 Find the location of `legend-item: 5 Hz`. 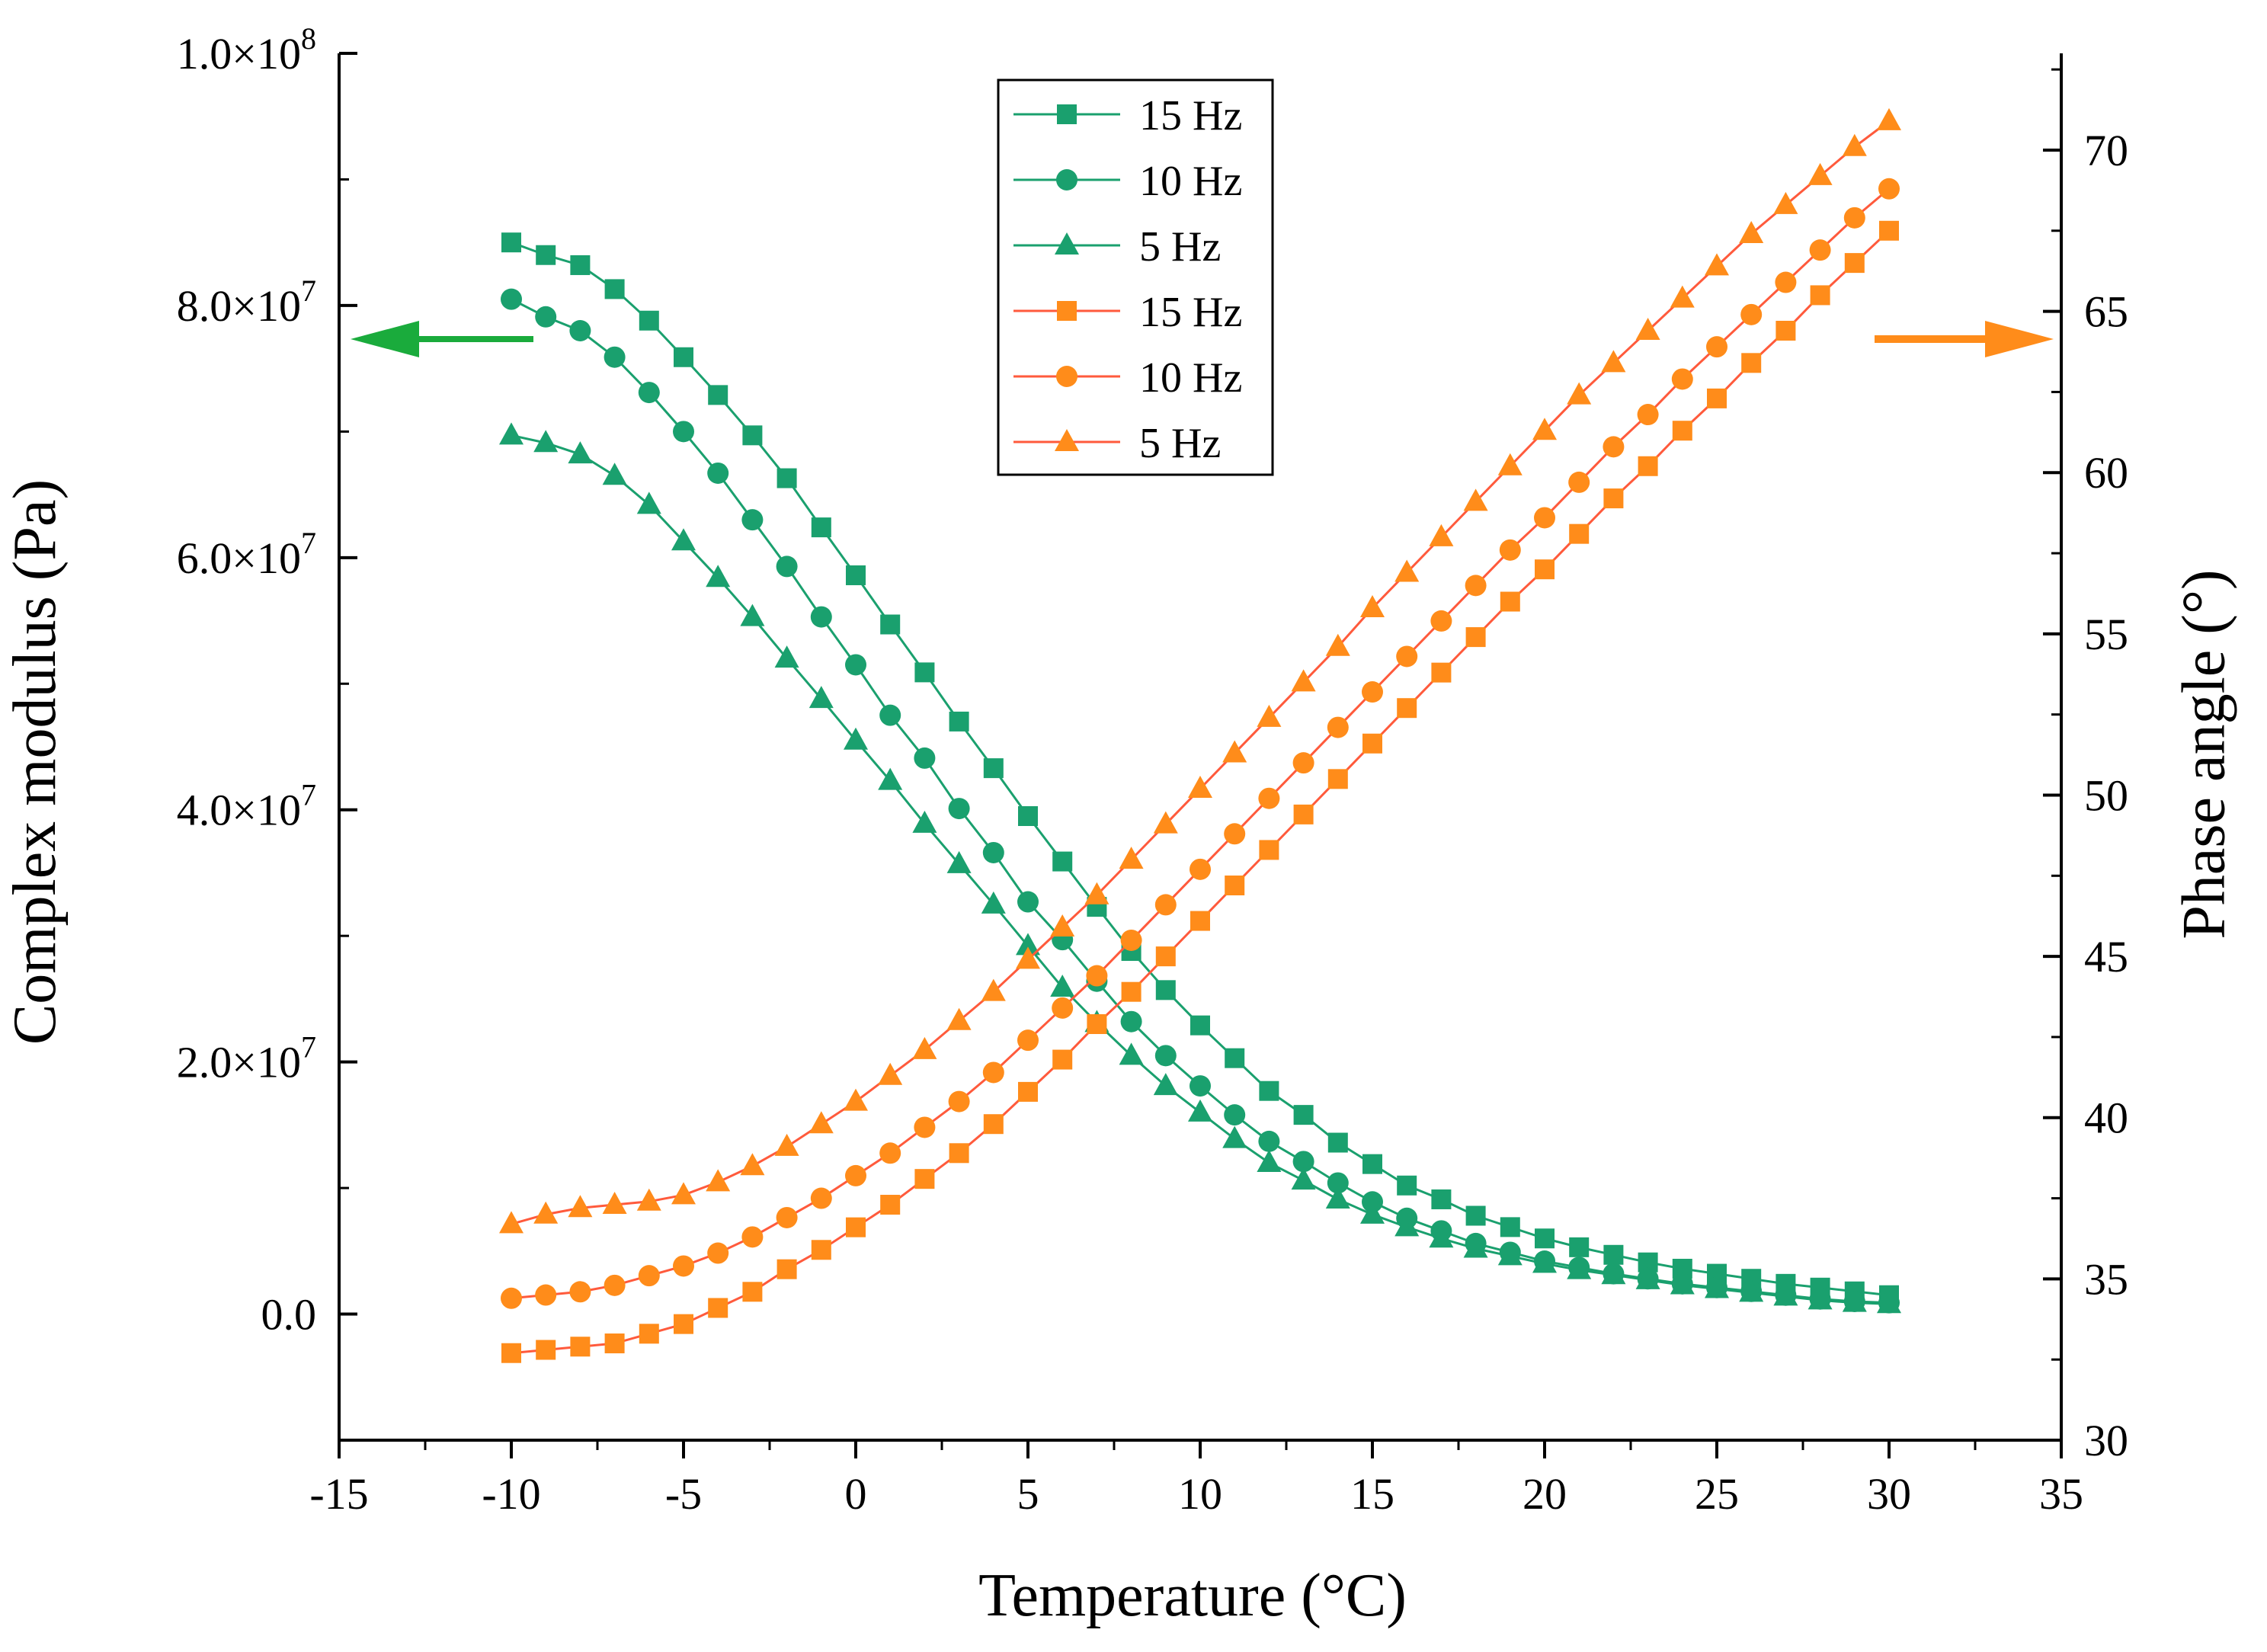

legend-item: 5 Hz is located at coordinates (1117, 443).